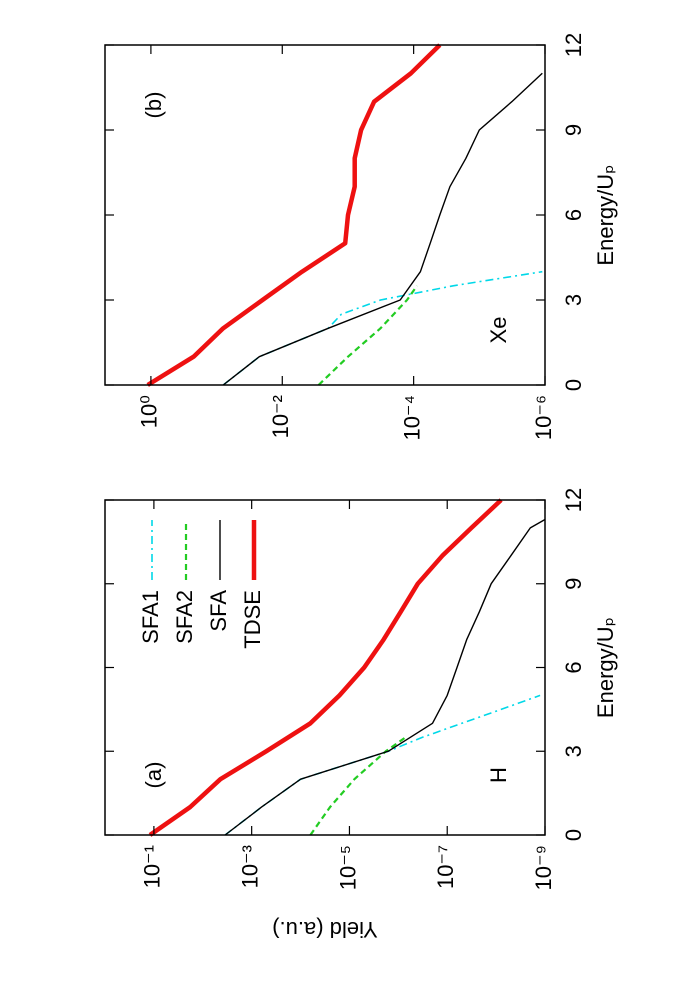  I want to click on y-tick-label: 10⁻², so click(280, 416).